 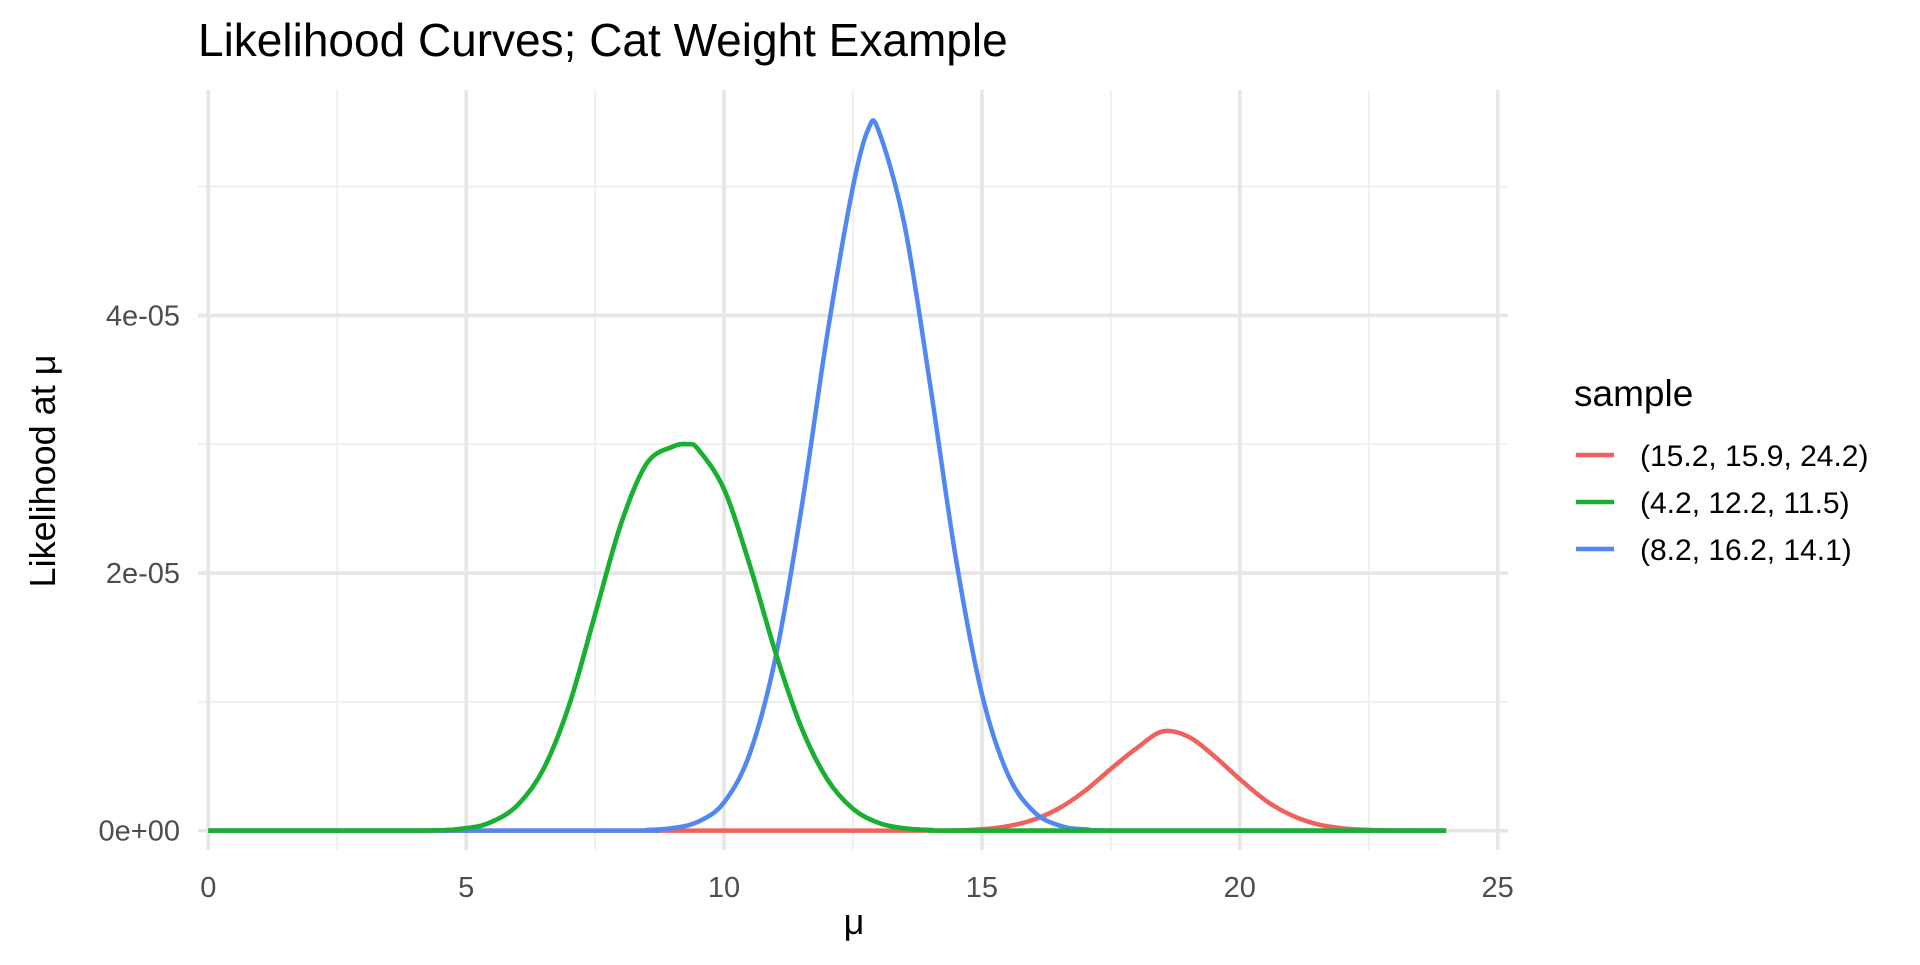 What do you see at coordinates (603, 40) in the screenshot?
I see `chart-title: Likelihood Curves; Cat Weight Example` at bounding box center [603, 40].